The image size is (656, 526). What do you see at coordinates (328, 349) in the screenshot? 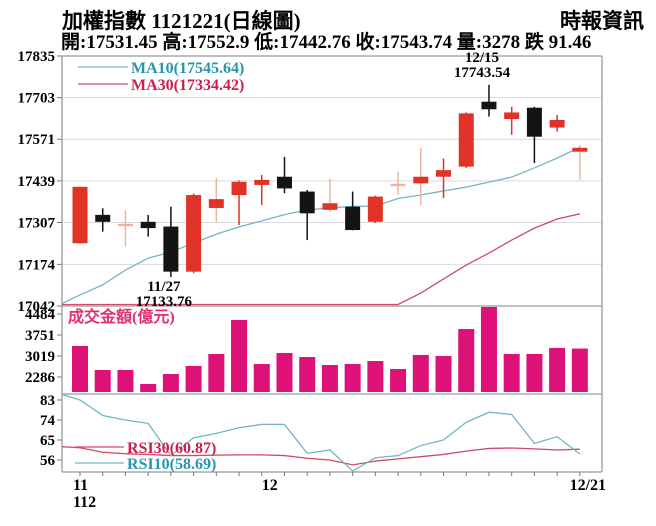
I see `volume-panel: 成交金額(億元)` at bounding box center [328, 349].